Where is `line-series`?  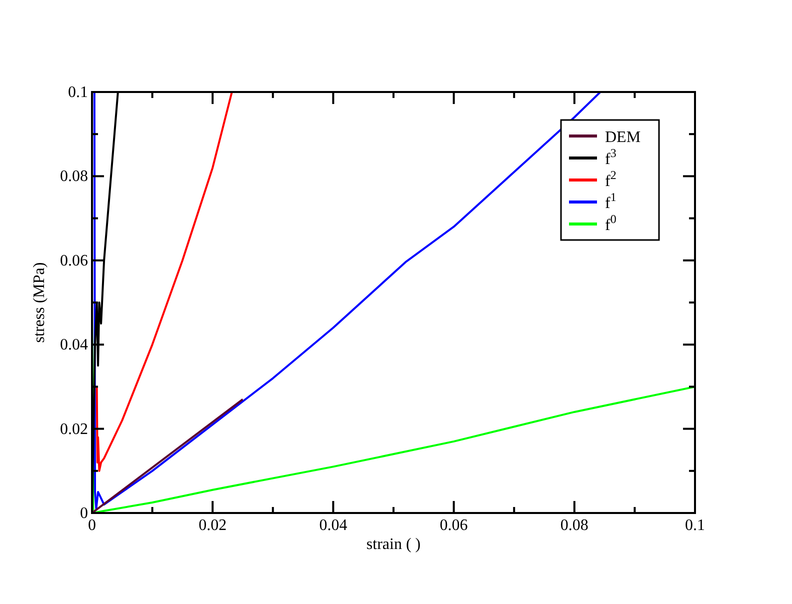 line-series is located at coordinates (164, 282).